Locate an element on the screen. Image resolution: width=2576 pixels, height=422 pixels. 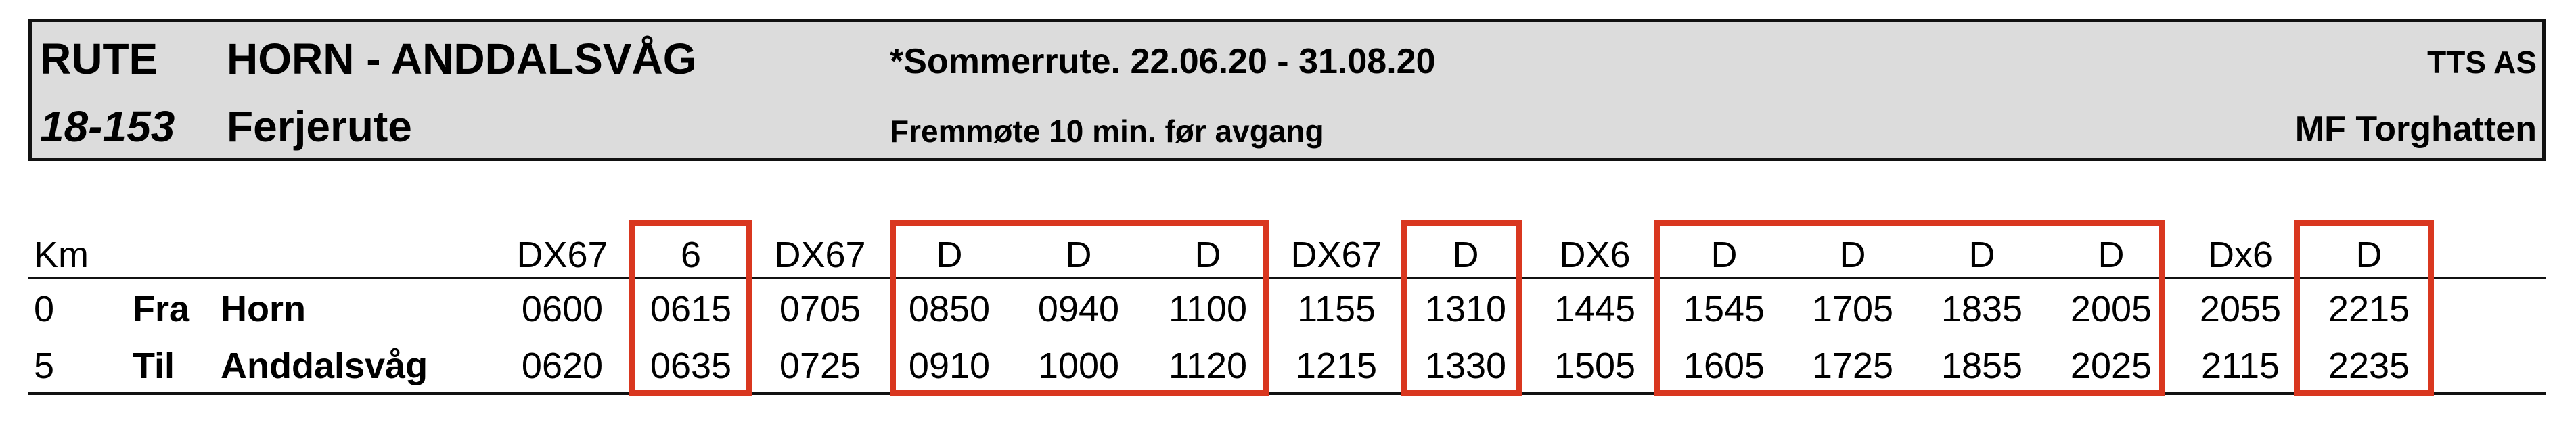
arrival-time: 1000 is located at coordinates (1078, 366).